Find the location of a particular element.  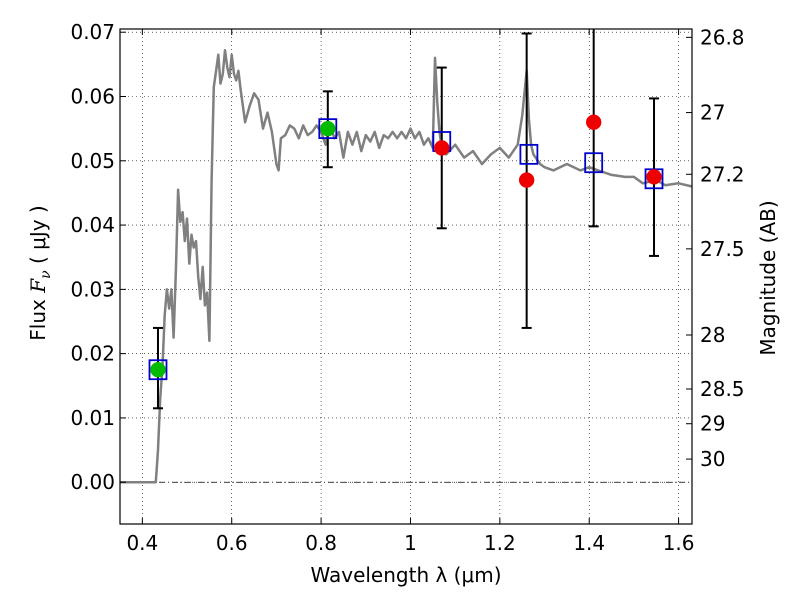

magnitude-tick-label: 28.5 is located at coordinates (722, 389).